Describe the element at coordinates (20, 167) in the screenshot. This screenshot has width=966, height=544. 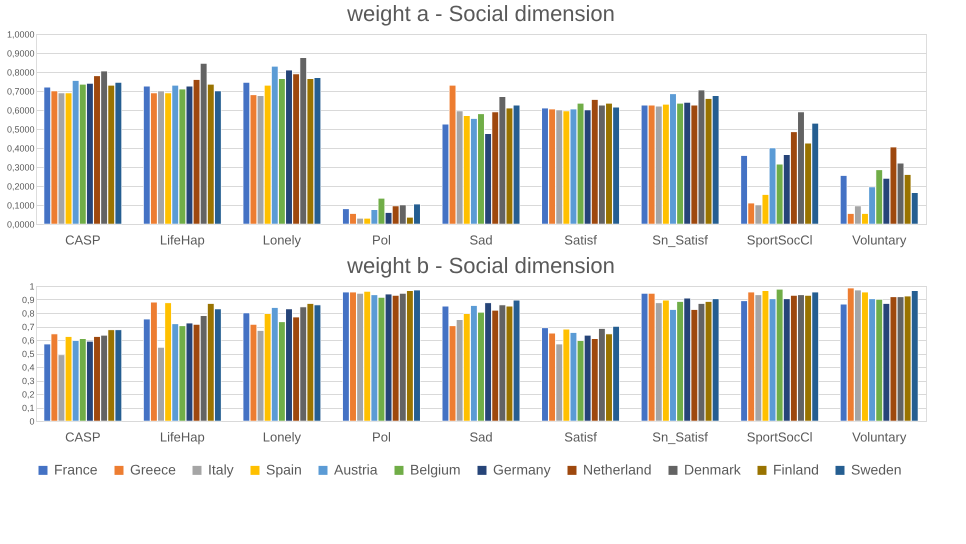
I see `y-tick-label: 0,3000` at that location.